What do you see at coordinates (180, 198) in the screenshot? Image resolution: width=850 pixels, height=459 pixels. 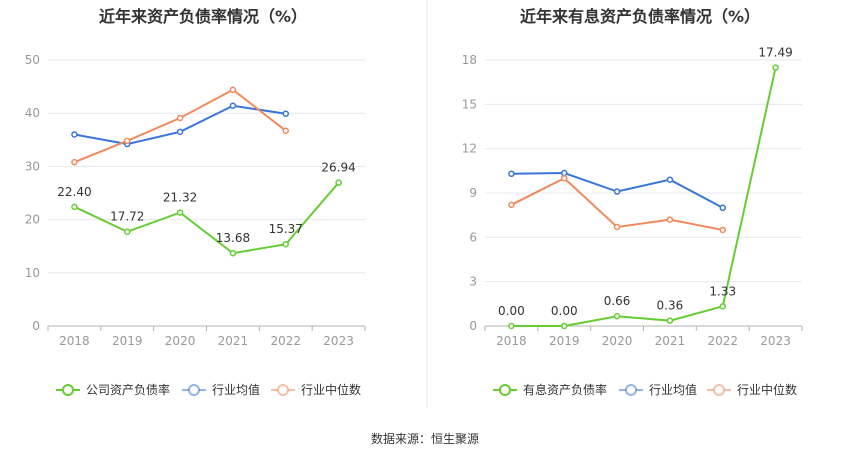 I see `data-label: 21.32` at bounding box center [180, 198].